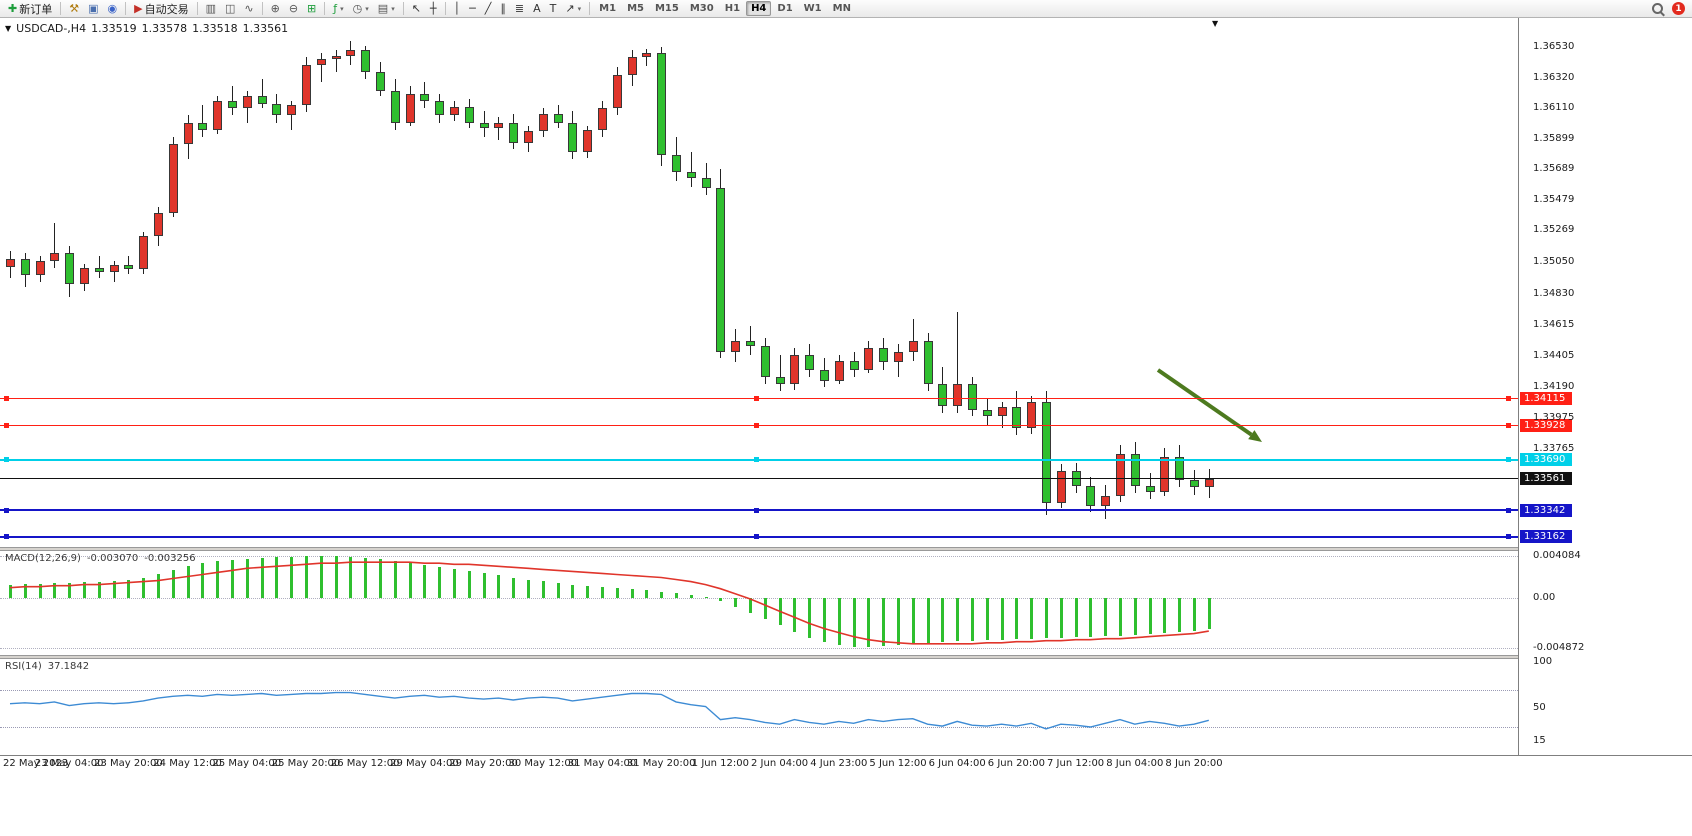 The image size is (1692, 836). I want to click on macd-axis-label: -0.004872, so click(1559, 647).